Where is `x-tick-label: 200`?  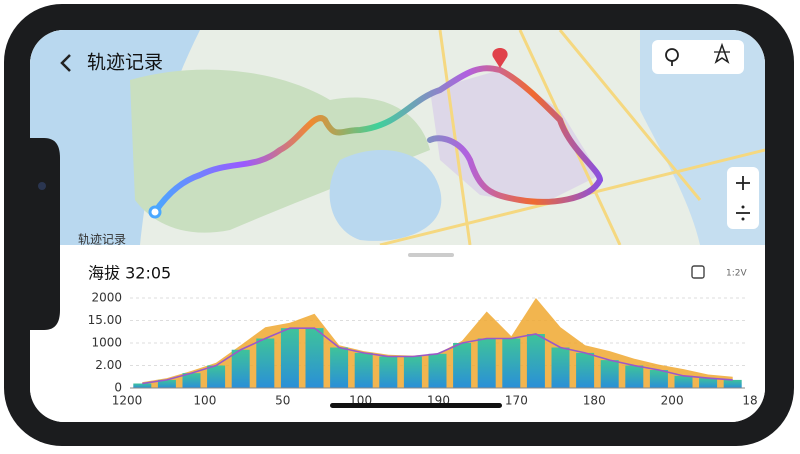
x-tick-label: 200 is located at coordinates (672, 401).